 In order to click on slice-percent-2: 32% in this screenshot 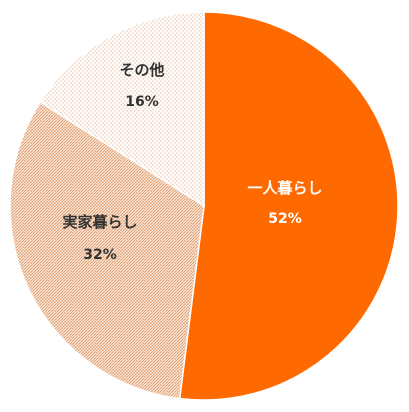, I will do `click(100, 255)`.